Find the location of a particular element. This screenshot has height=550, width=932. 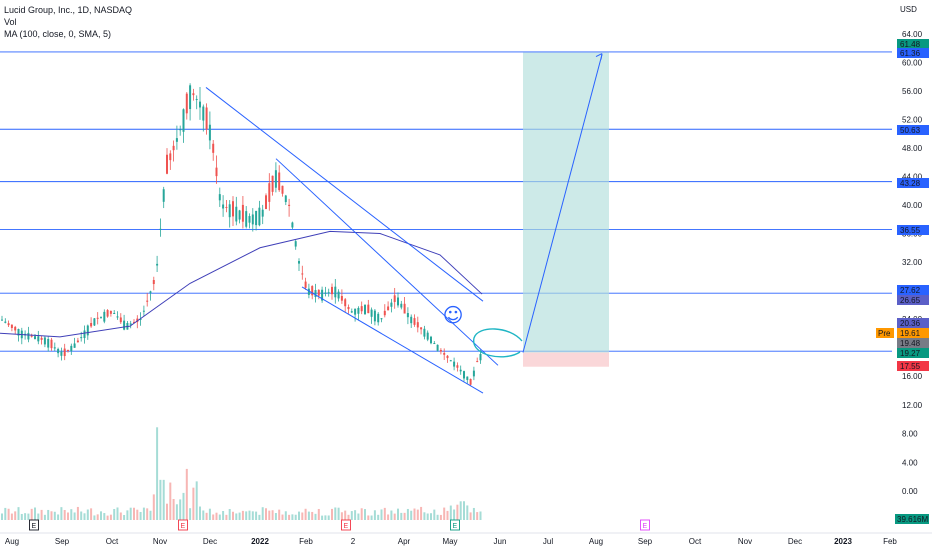

price-label: 61.36 is located at coordinates (910, 53).